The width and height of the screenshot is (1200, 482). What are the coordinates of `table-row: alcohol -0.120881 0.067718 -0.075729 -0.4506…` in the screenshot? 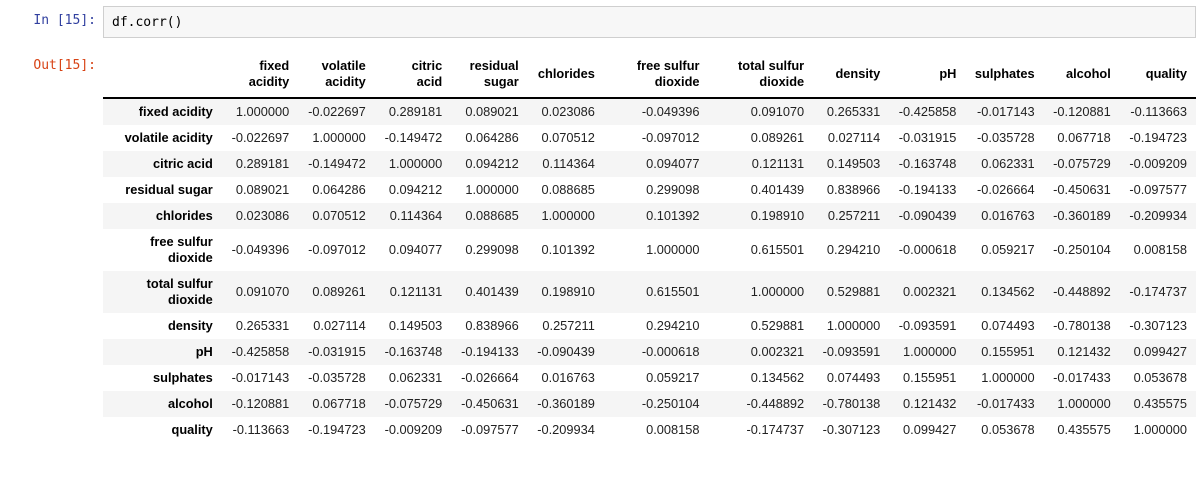 It's located at (649, 404).